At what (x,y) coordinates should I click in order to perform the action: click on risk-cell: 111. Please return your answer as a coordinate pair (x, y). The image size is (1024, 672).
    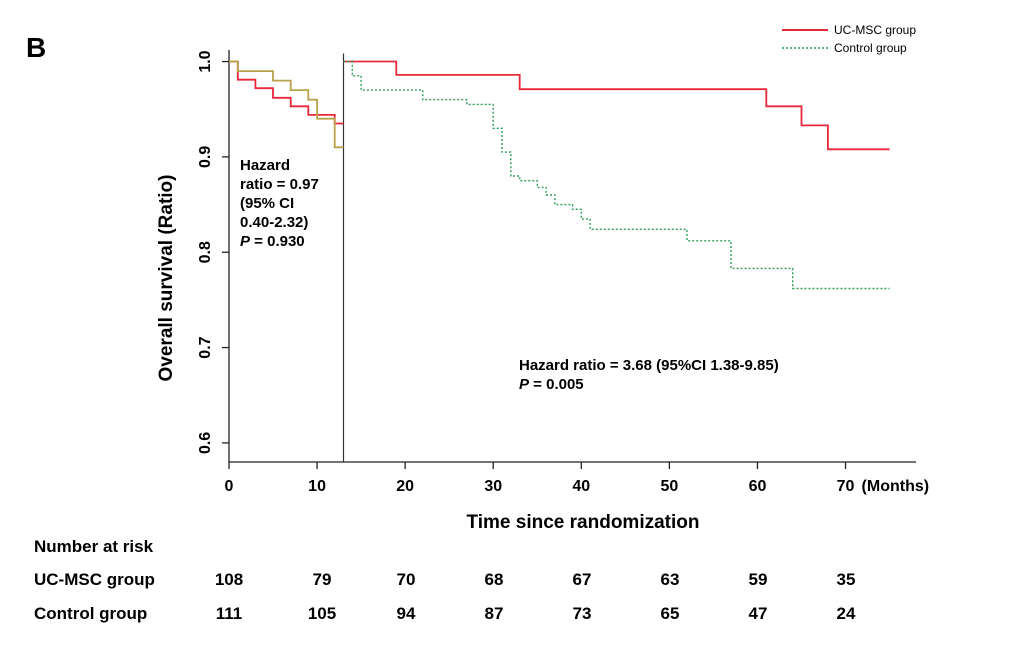
    Looking at the image, I should click on (229, 613).